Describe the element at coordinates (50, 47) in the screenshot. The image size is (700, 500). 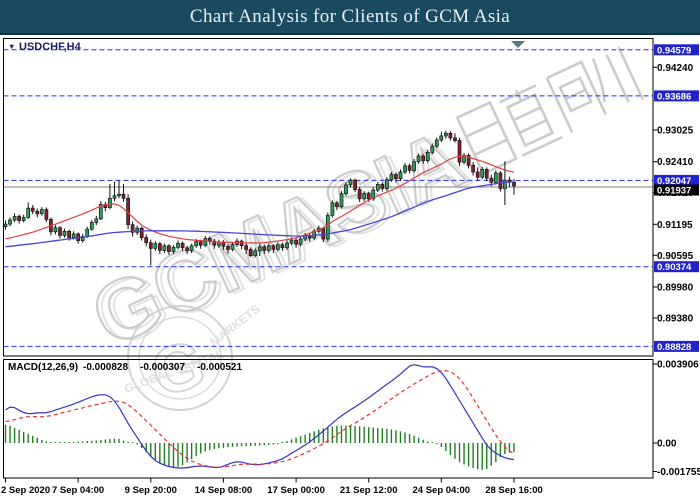
I see `symbol-timeframe-label: USDCHF,H4` at that location.